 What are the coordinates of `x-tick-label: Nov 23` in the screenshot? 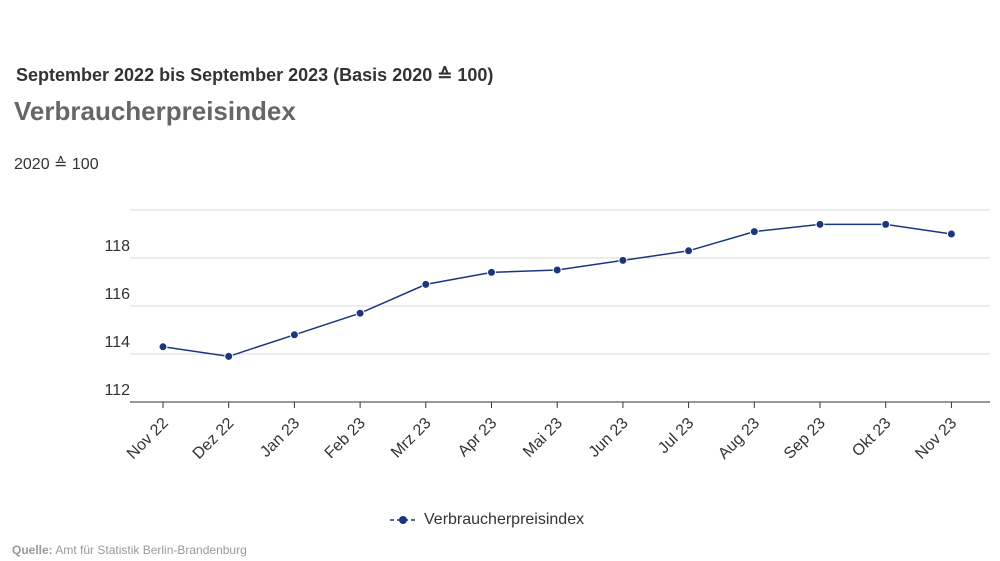 It's located at (936, 439).